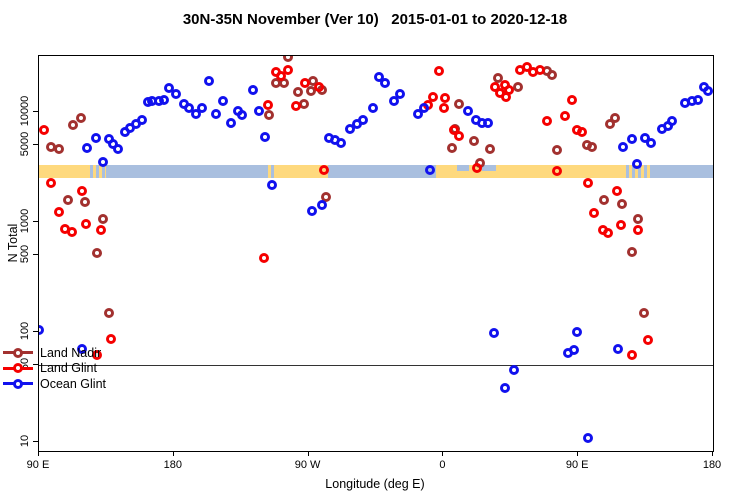  Describe the element at coordinates (25, 331) in the screenshot. I see `y-tick-label: 100` at that location.